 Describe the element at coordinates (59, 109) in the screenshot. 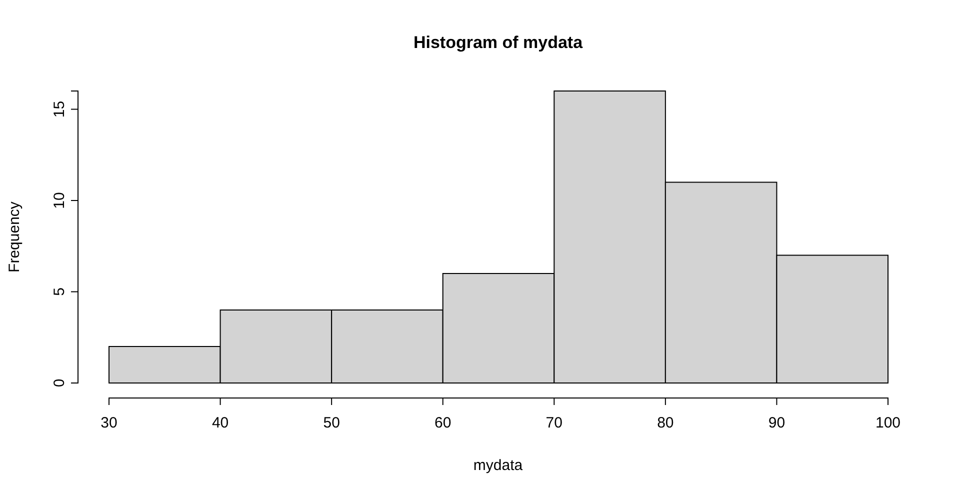

I see `y-tick-label: 15` at that location.